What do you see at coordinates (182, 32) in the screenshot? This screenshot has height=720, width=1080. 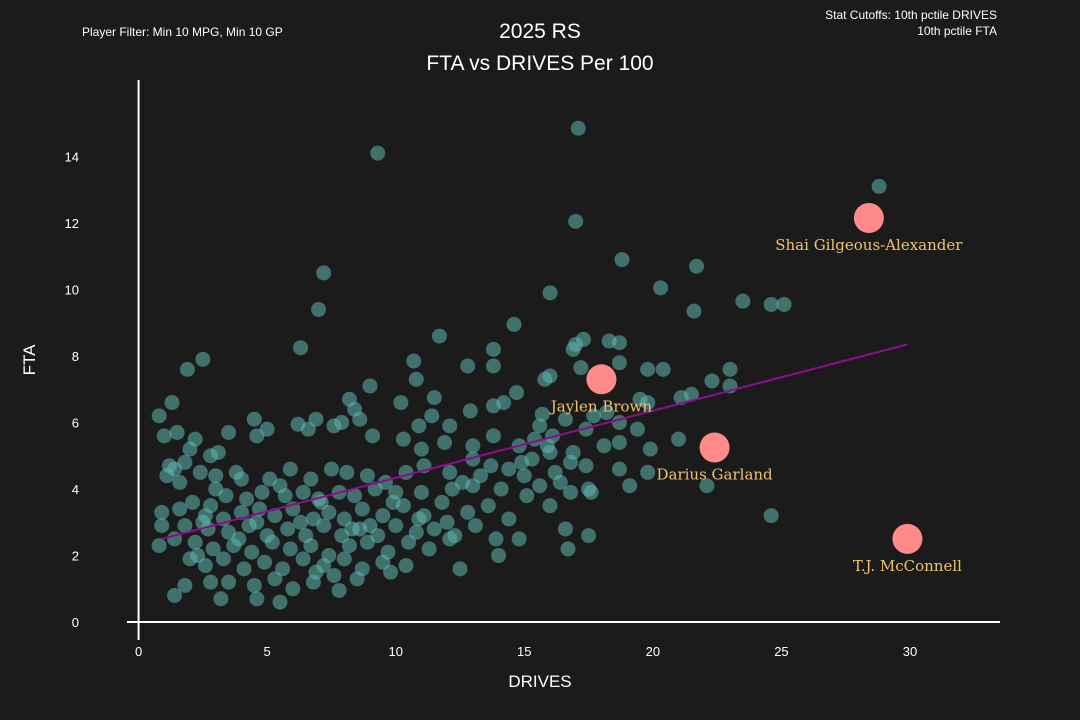 I see `player-filter-note: Player Filter: Min 10 MPG, Min 10 GP` at bounding box center [182, 32].